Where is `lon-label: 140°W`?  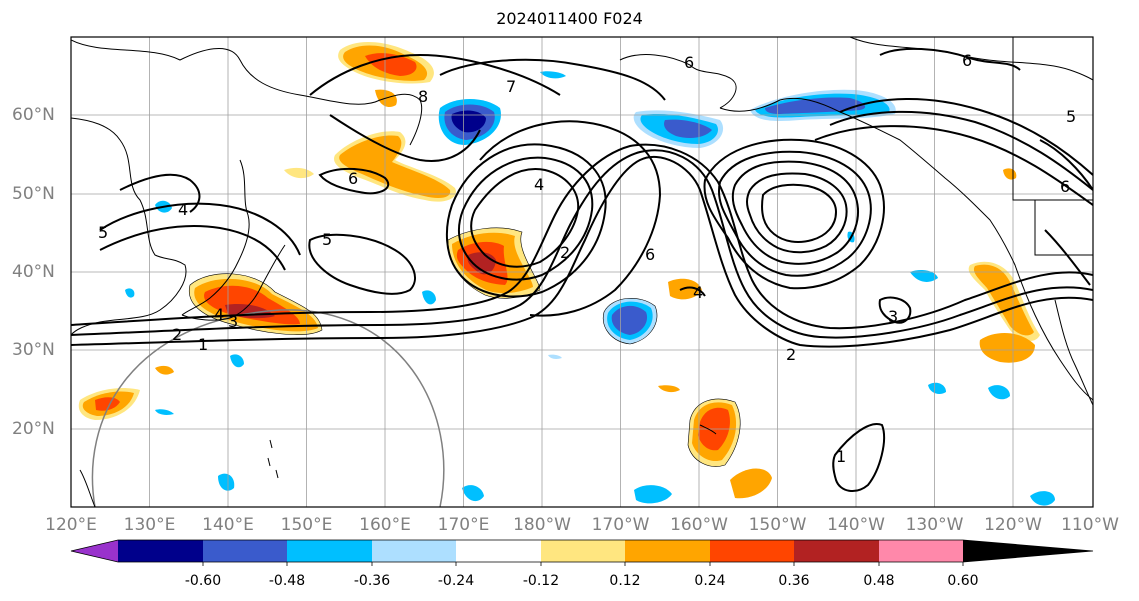 lon-label: 140°W is located at coordinates (856, 525).